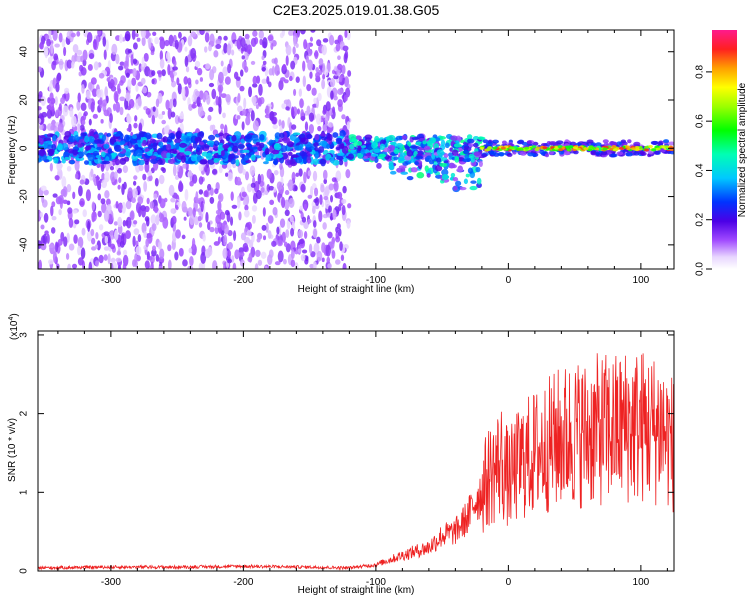 The image size is (750, 600). I want to click on y-tick-label: 40, so click(24, 52).